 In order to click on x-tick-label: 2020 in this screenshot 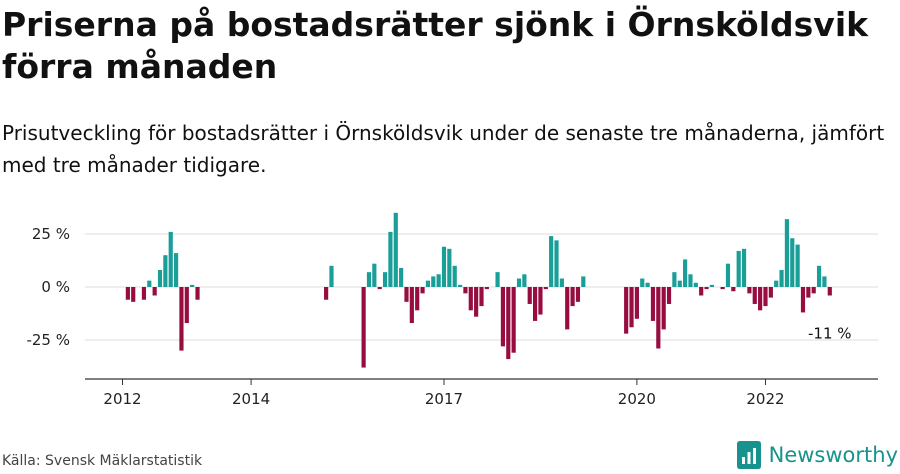, I will do `click(637, 399)`.